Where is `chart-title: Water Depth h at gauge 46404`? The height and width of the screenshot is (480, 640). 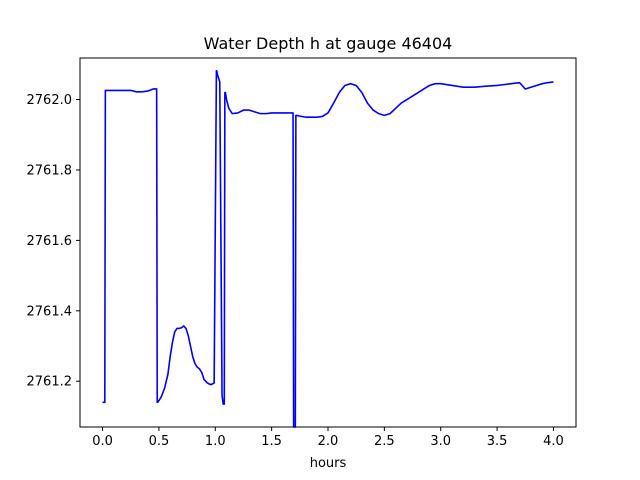
chart-title: Water Depth h at gauge 46404 is located at coordinates (328, 43).